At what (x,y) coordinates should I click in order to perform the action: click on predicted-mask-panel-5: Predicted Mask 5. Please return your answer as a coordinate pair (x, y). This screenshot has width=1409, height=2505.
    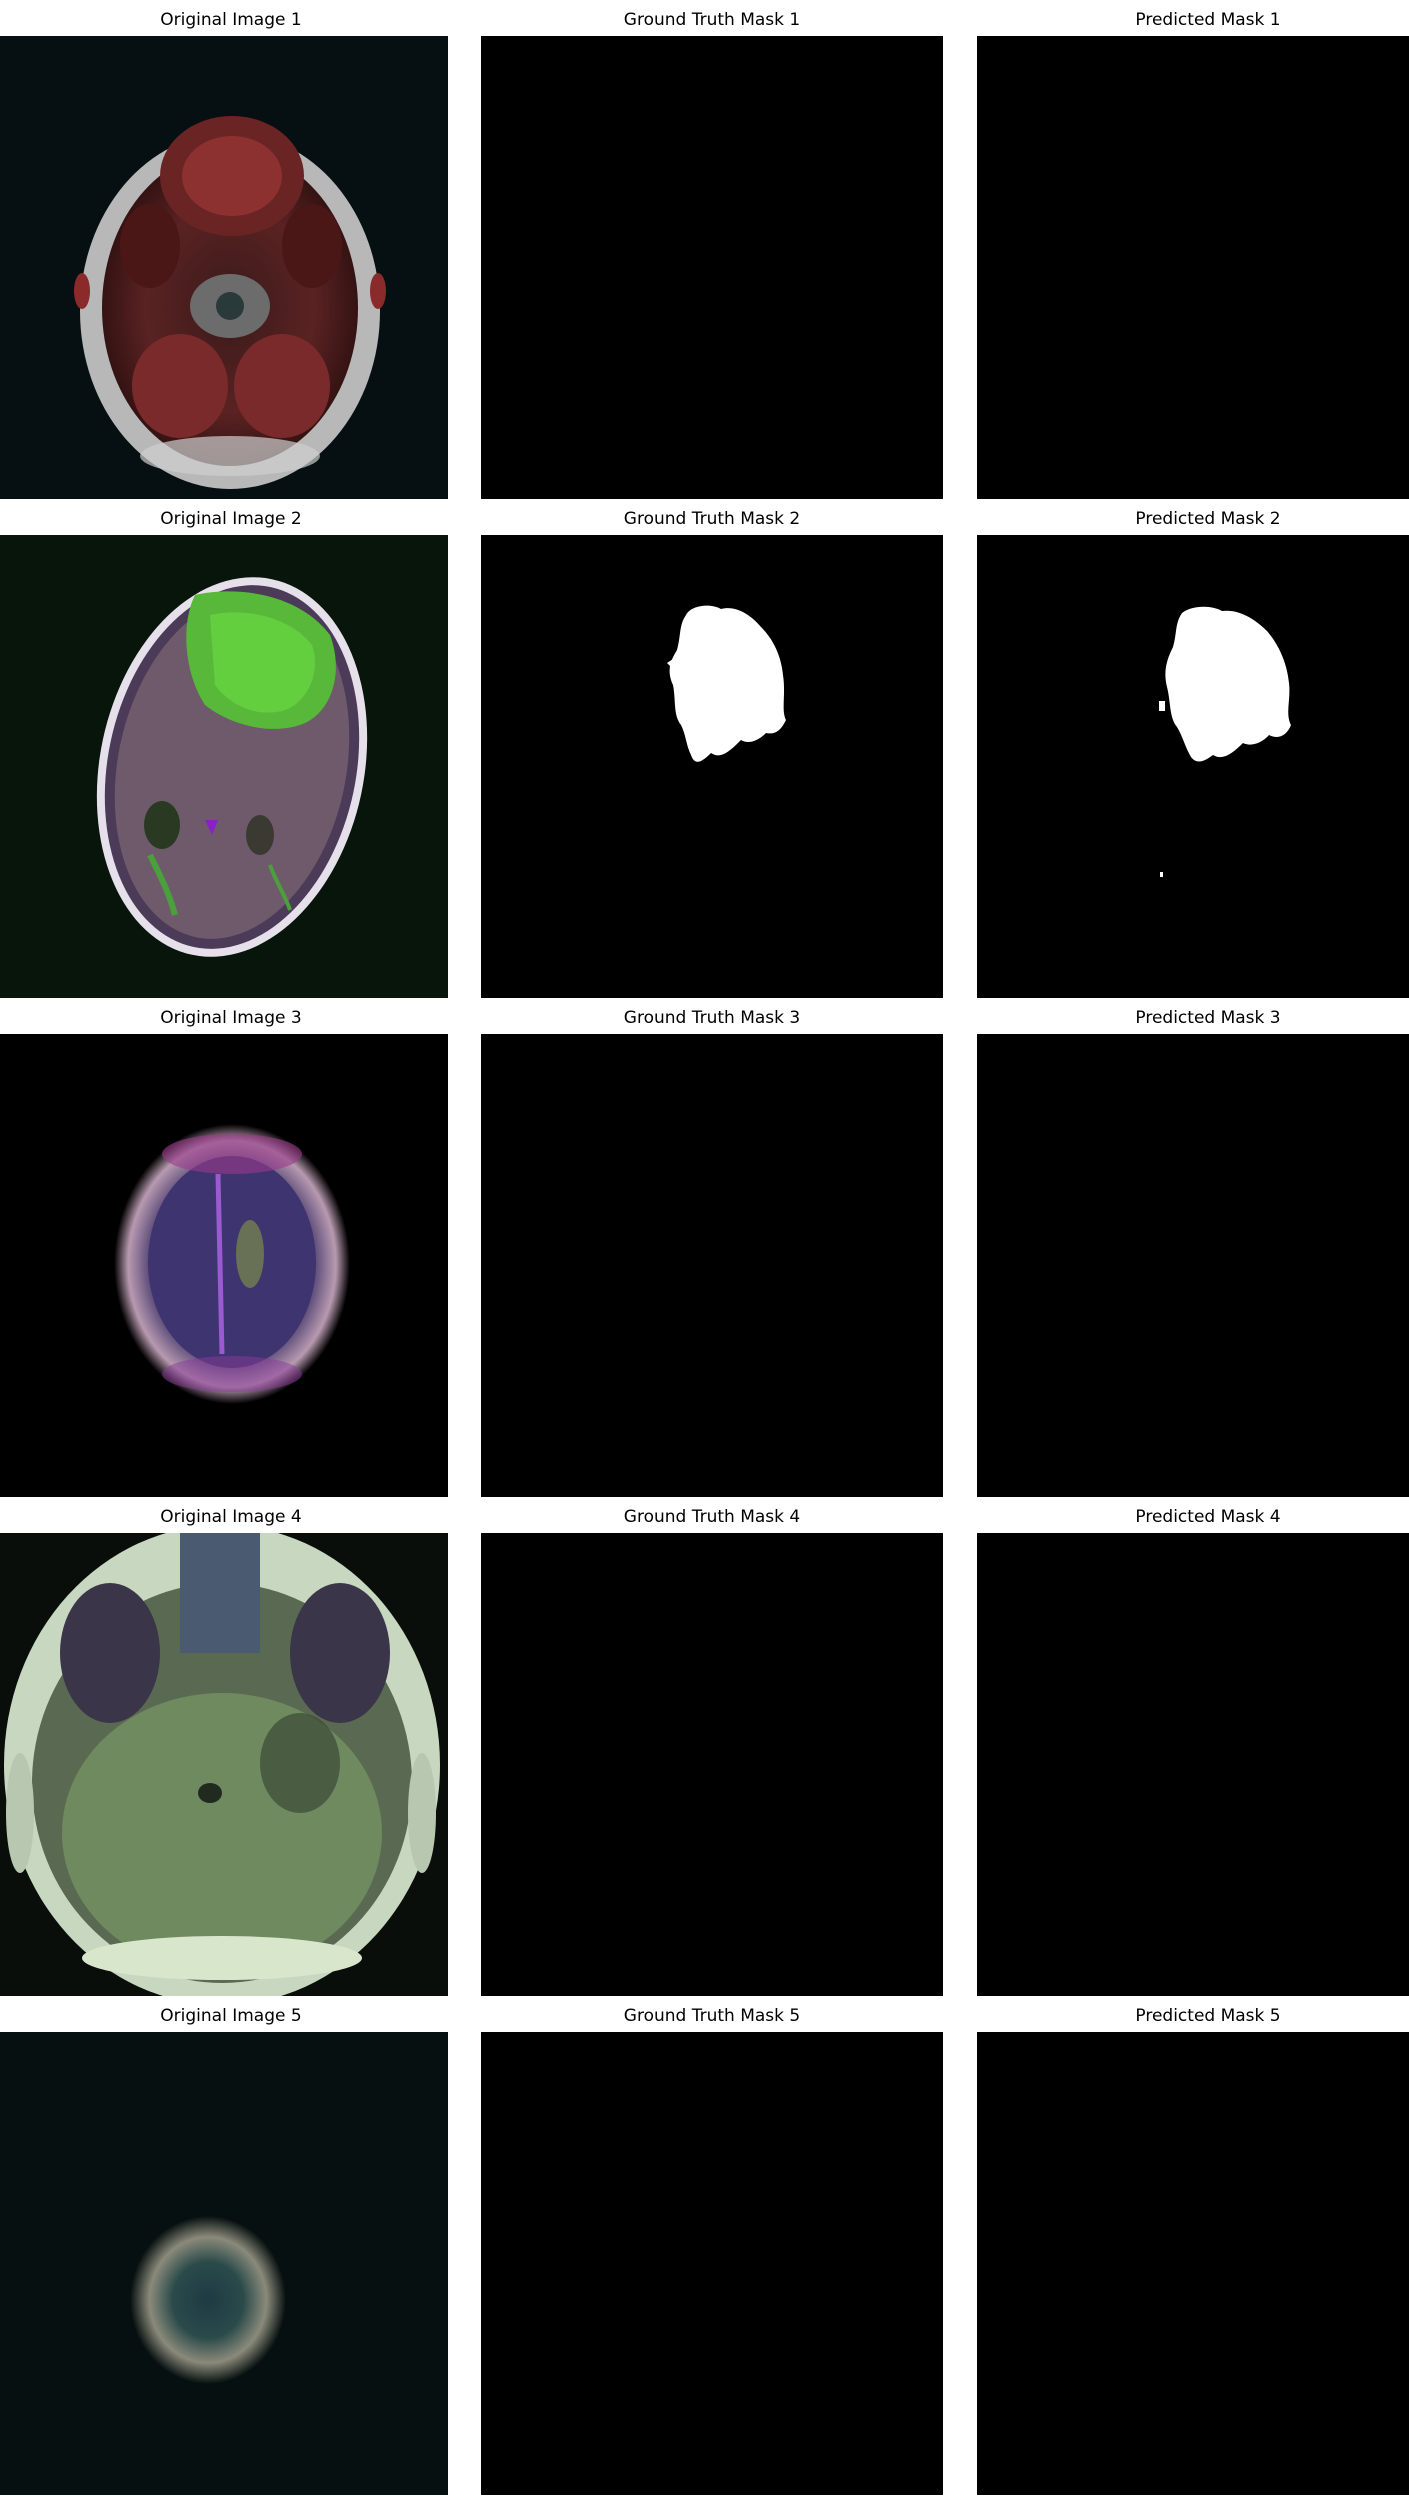
    Looking at the image, I should click on (1193, 2245).